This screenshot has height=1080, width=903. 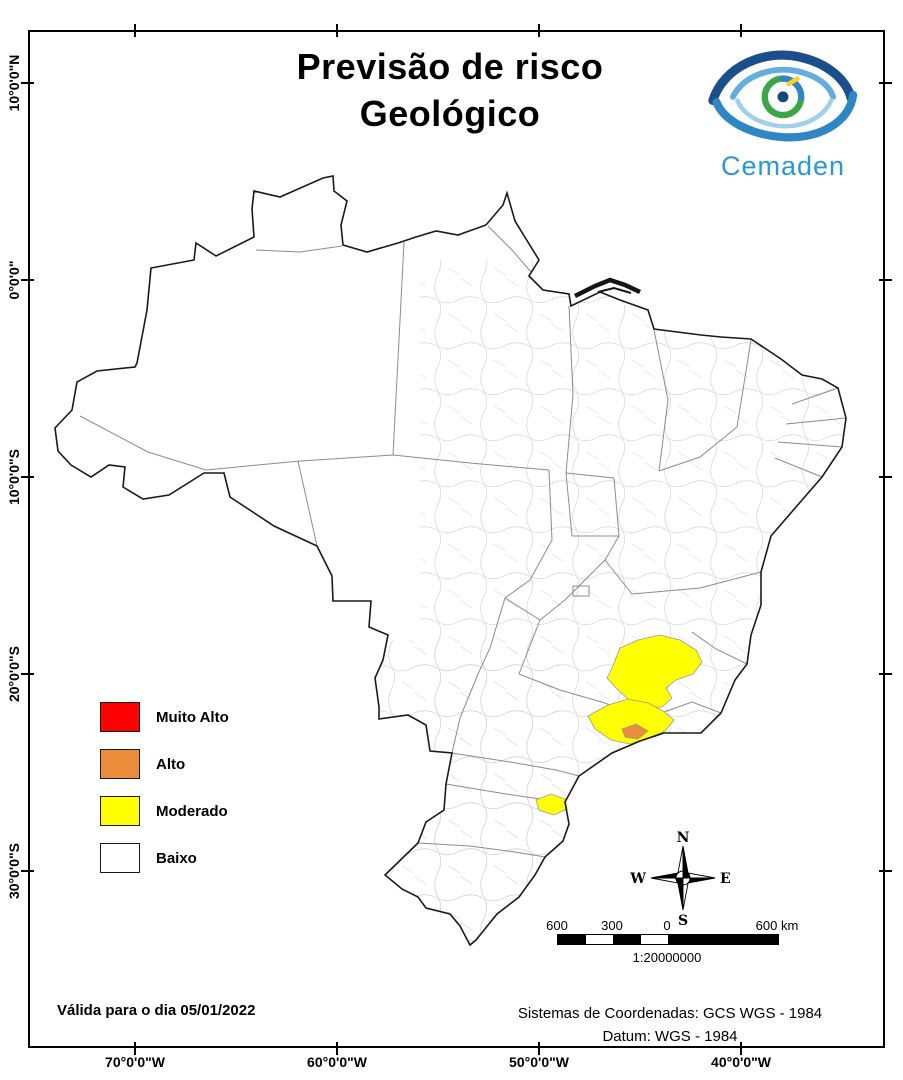 What do you see at coordinates (450, 66) in the screenshot?
I see `title-line-1: Previsão de risco` at bounding box center [450, 66].